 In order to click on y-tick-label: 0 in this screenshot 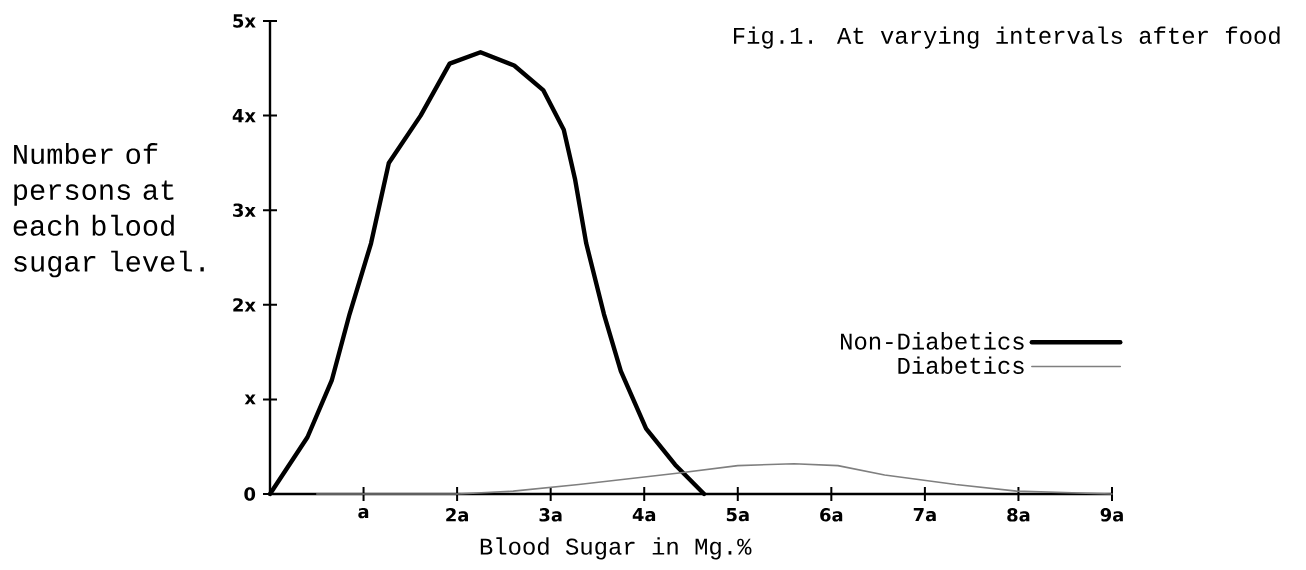, I will do `click(250, 494)`.